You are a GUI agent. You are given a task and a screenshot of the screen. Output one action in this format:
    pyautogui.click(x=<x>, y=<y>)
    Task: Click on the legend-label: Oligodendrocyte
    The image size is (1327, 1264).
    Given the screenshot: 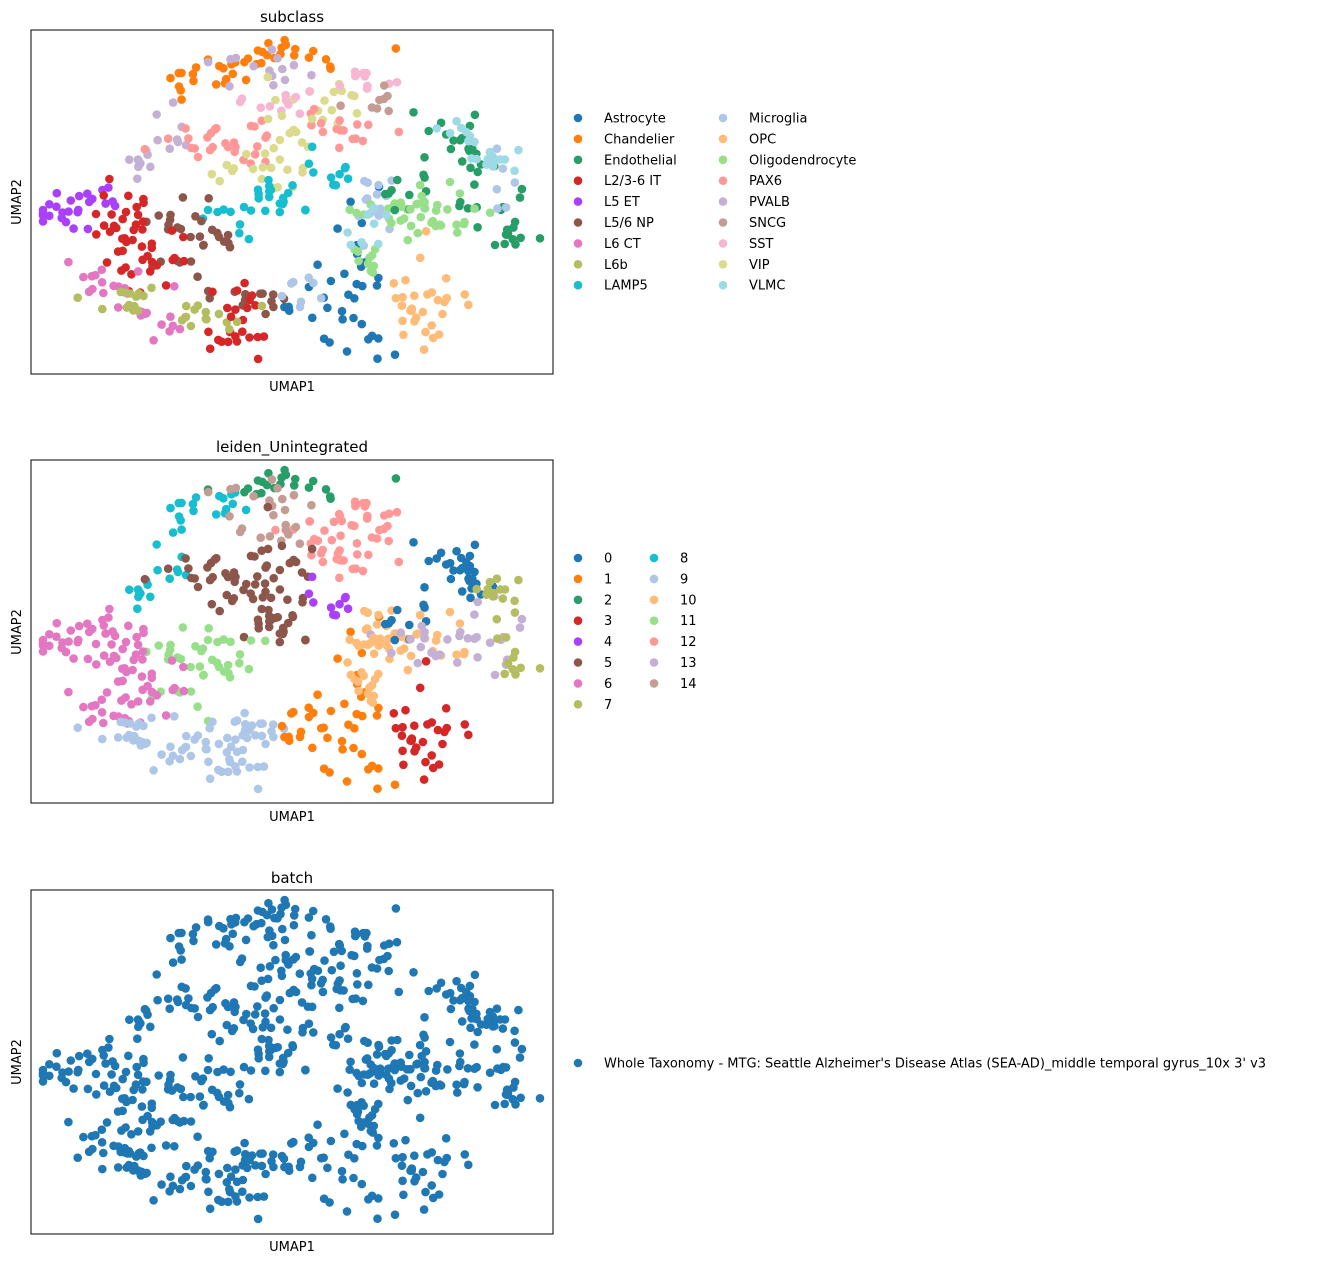 What is the action you would take?
    pyautogui.click(x=802, y=160)
    